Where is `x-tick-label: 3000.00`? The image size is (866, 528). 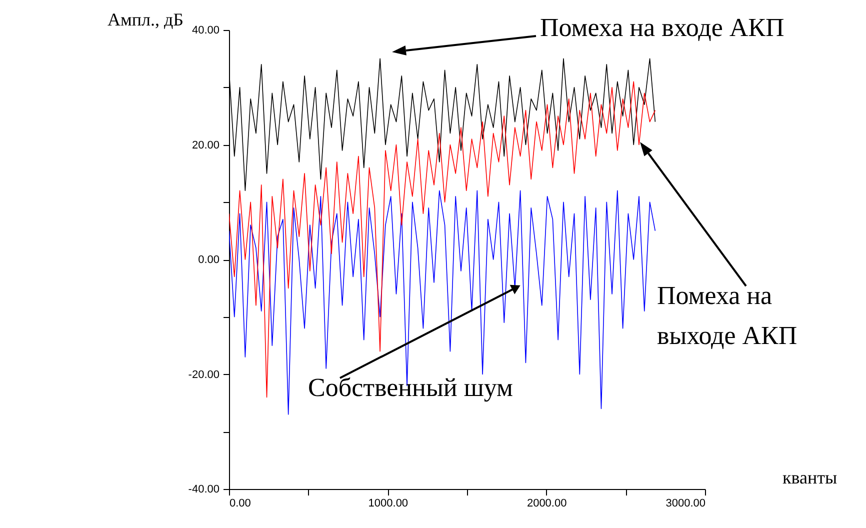
x-tick-label: 3000.00 is located at coordinates (686, 504).